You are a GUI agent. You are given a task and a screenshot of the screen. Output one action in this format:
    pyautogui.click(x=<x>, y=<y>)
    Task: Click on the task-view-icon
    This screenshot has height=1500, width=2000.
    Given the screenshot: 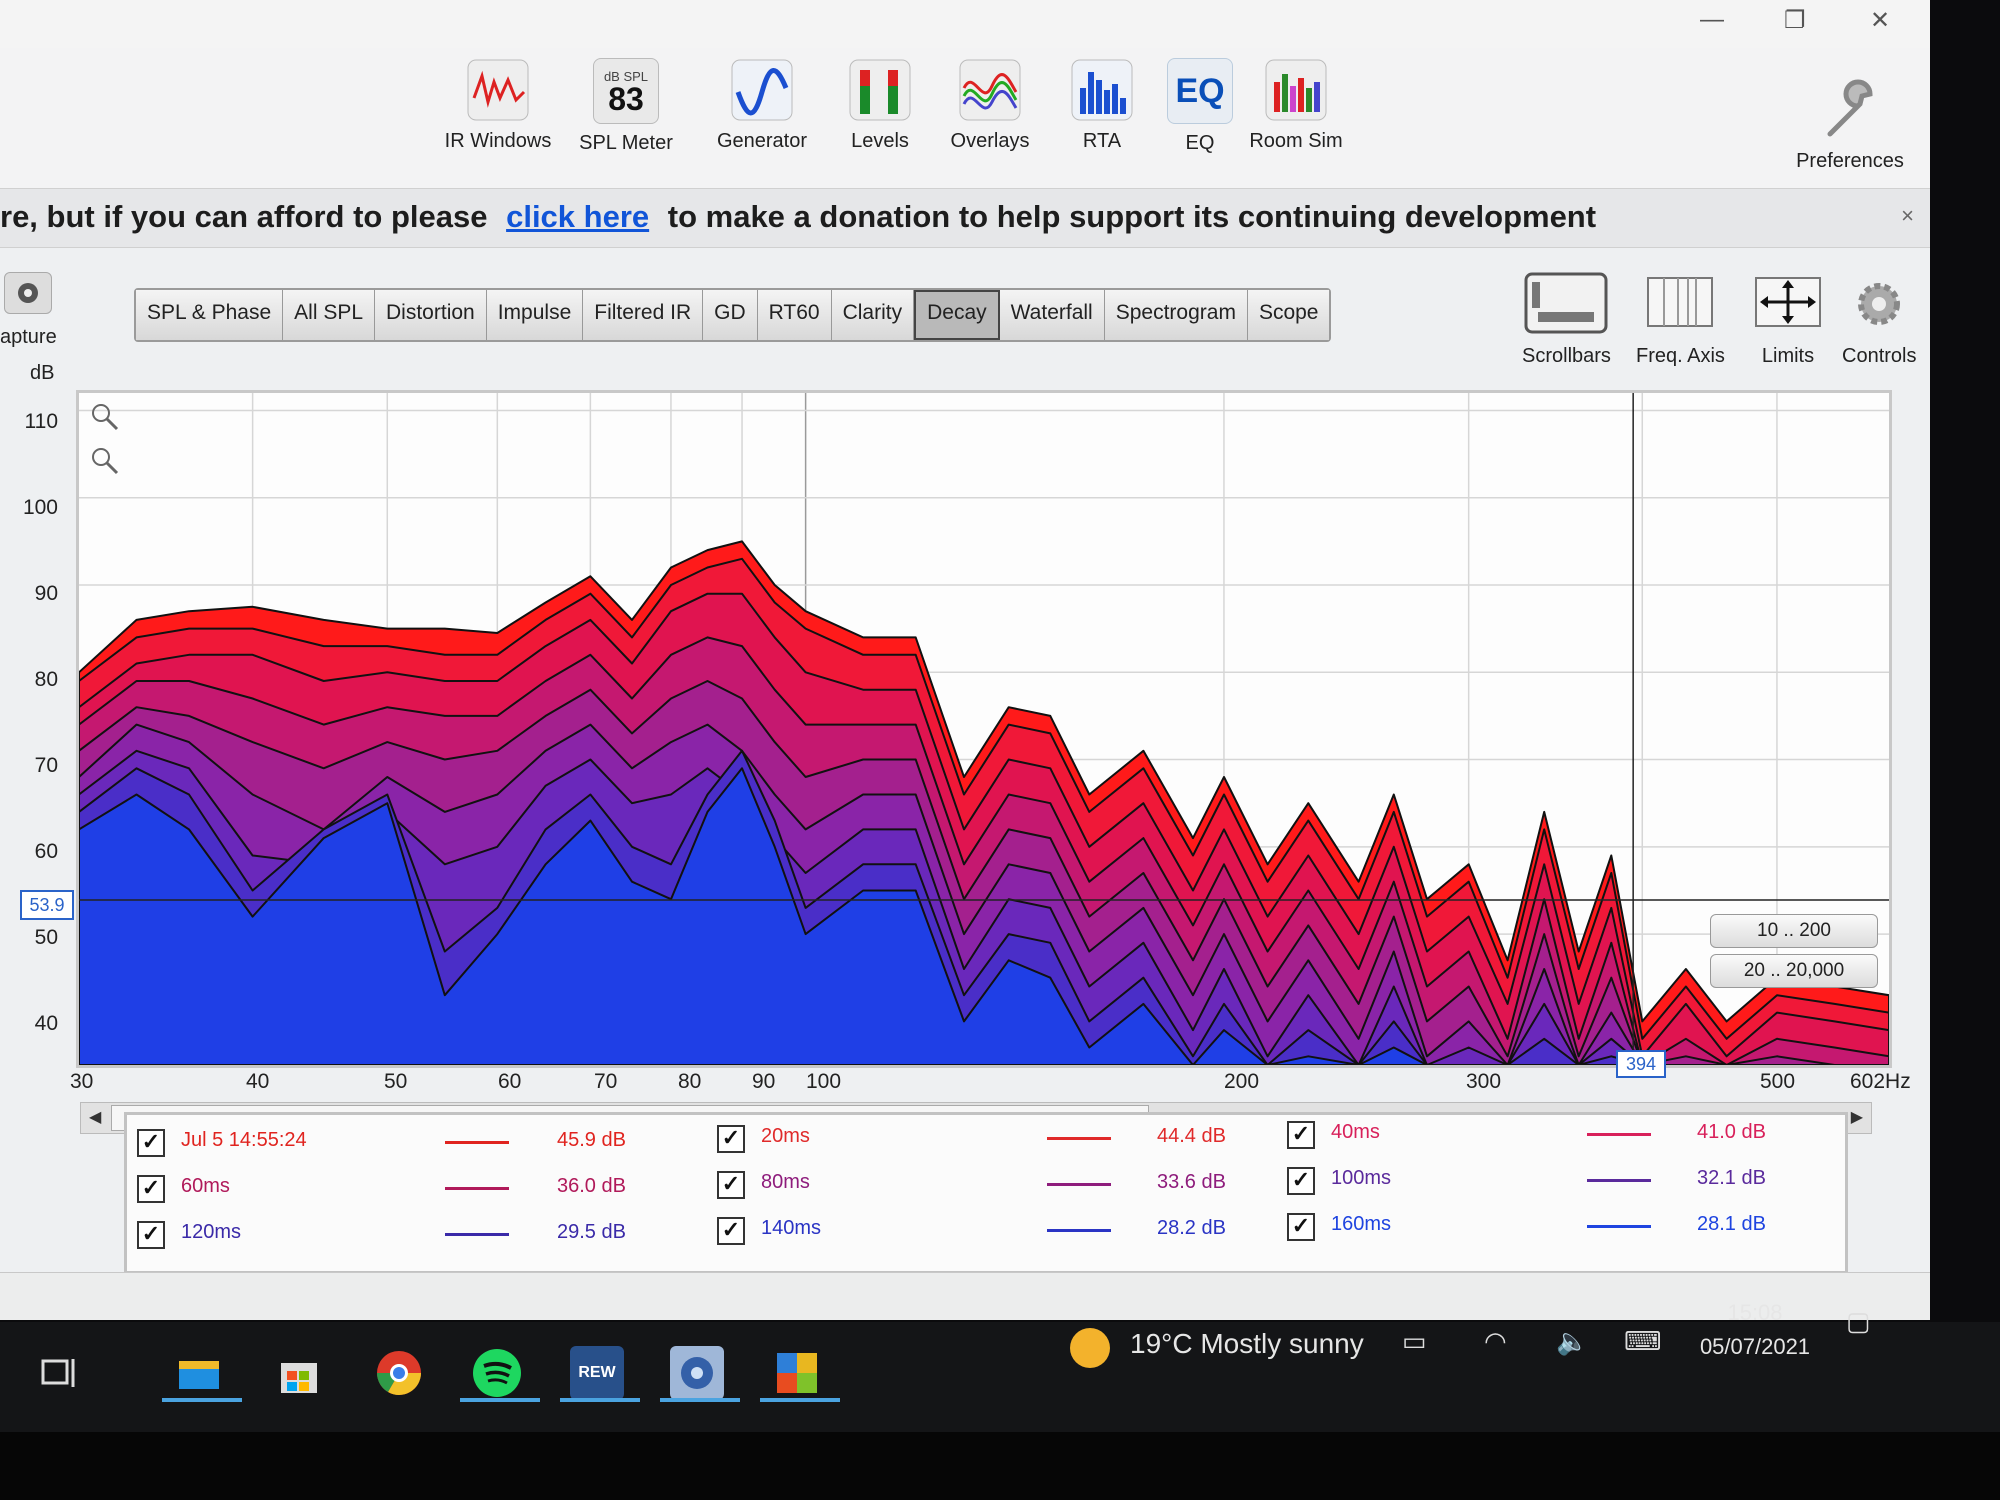 What is the action you would take?
    pyautogui.click(x=59, y=1373)
    